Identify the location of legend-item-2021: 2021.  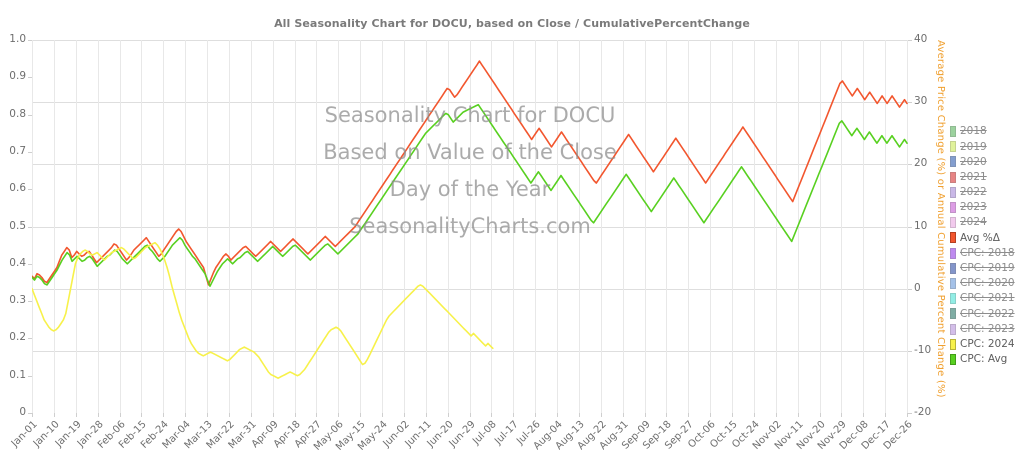
(987, 177).